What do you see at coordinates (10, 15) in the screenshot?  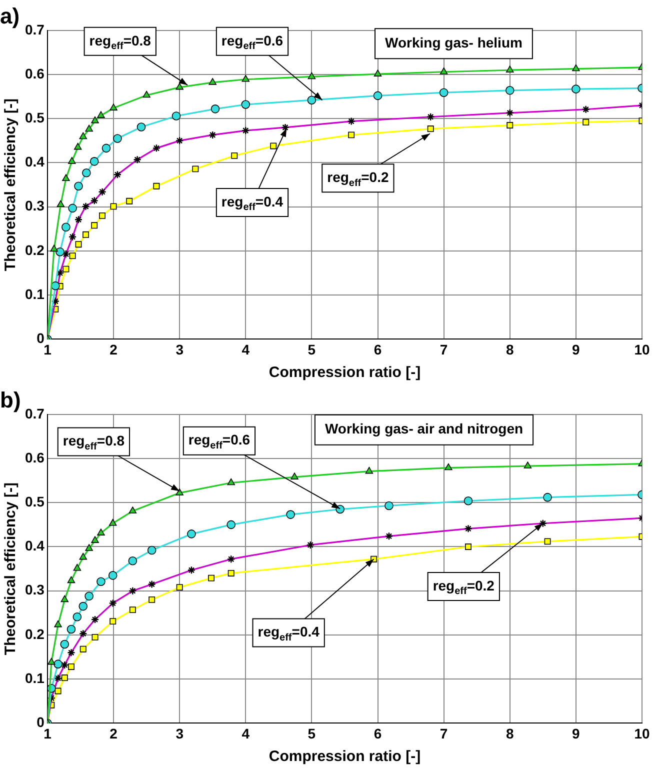 I see `chart-title: a)` at bounding box center [10, 15].